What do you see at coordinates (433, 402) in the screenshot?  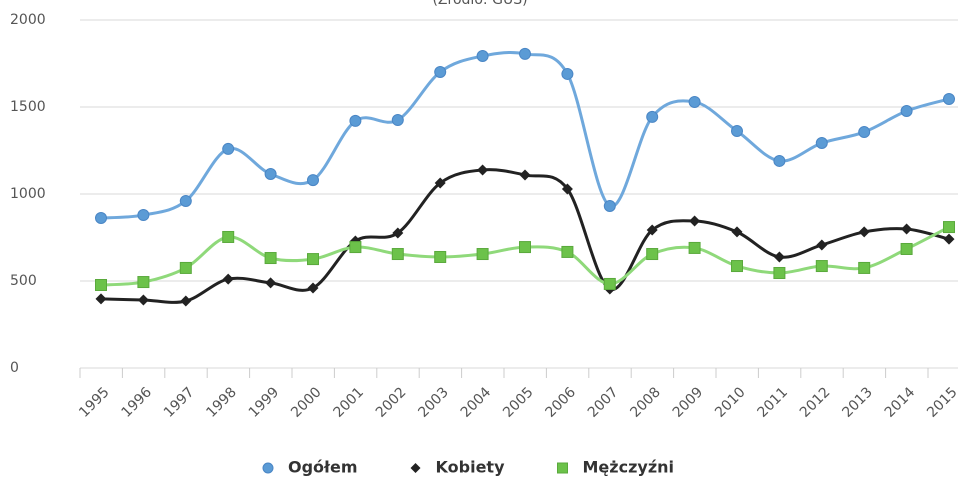 I see `x-tick-label: 2003` at bounding box center [433, 402].